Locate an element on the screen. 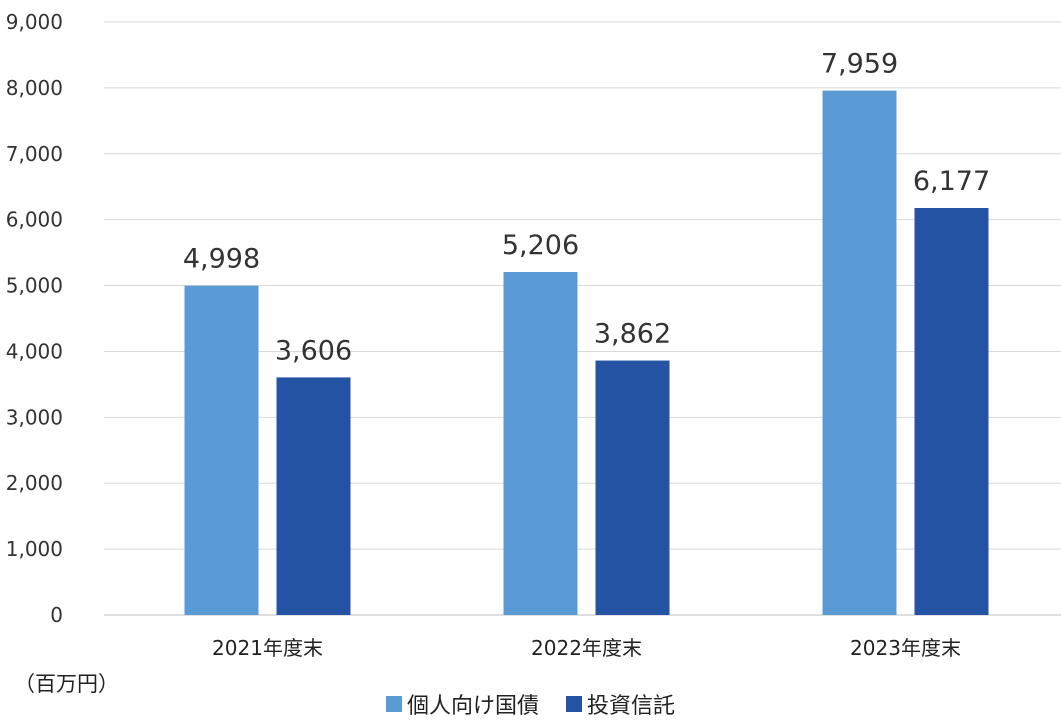 The image size is (1061, 720). data-label: 6,177 is located at coordinates (951, 181).